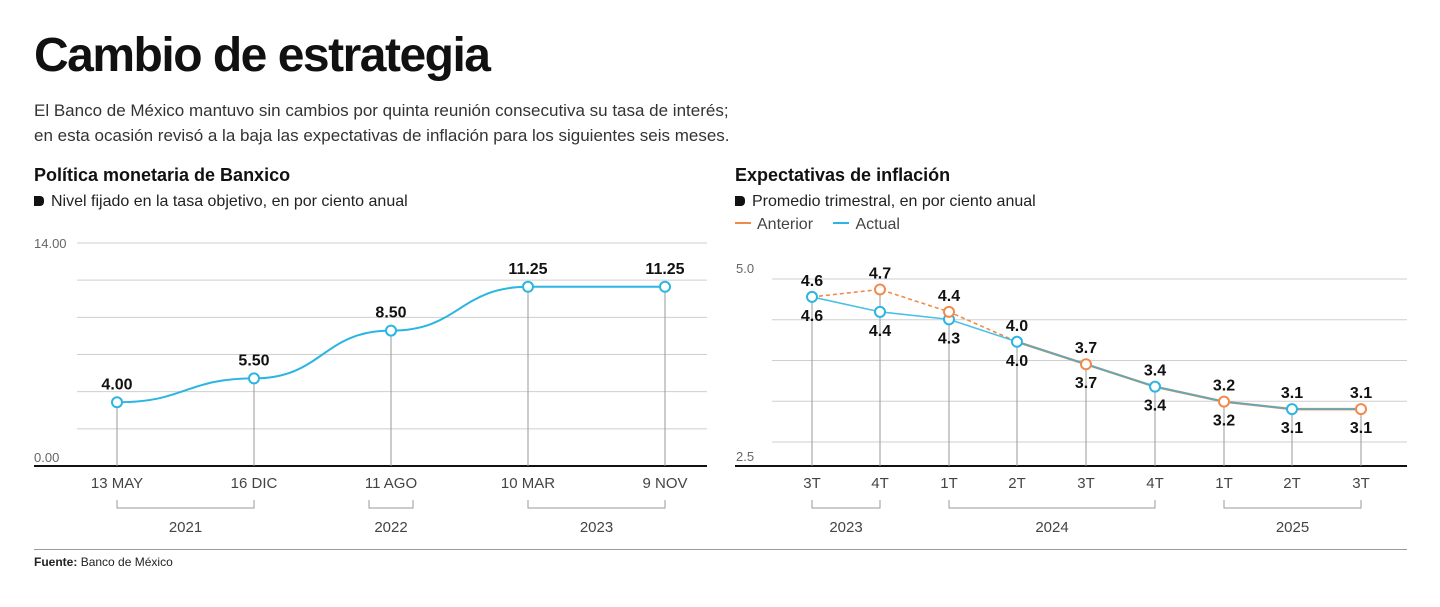 Image resolution: width=1440 pixels, height=607 pixels. I want to click on right-chart-subtitle: Promedio trimestral, en por ciento anual, so click(885, 202).